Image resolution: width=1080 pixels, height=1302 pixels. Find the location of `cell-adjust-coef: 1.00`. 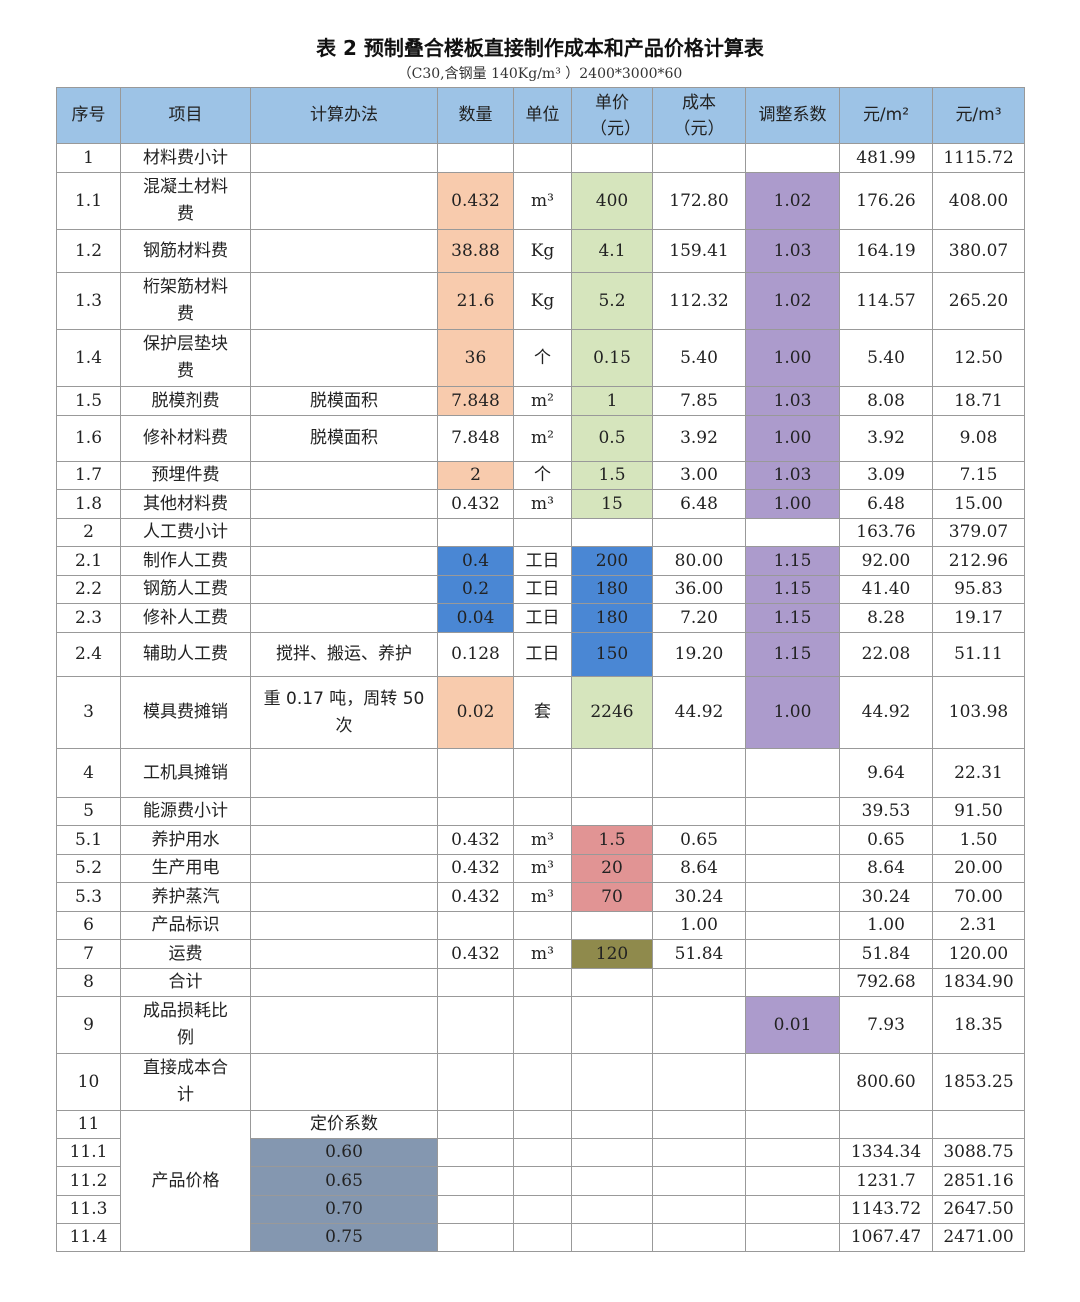

cell-adjust-coef: 1.00 is located at coordinates (792, 358).